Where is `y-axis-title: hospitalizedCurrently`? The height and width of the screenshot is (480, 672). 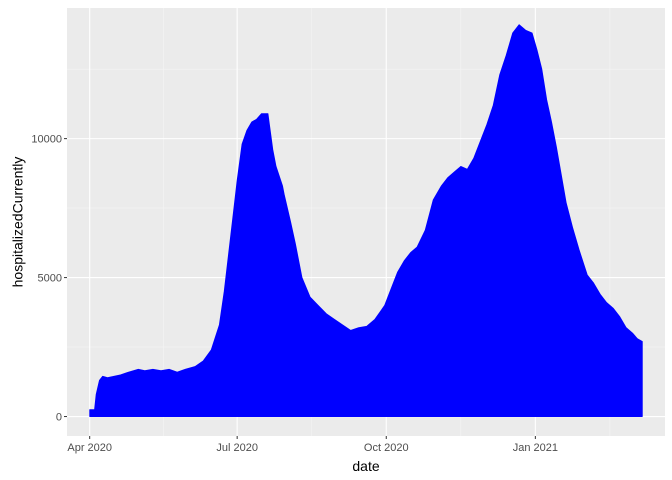
y-axis-title: hospitalizedCurrently is located at coordinates (18, 222).